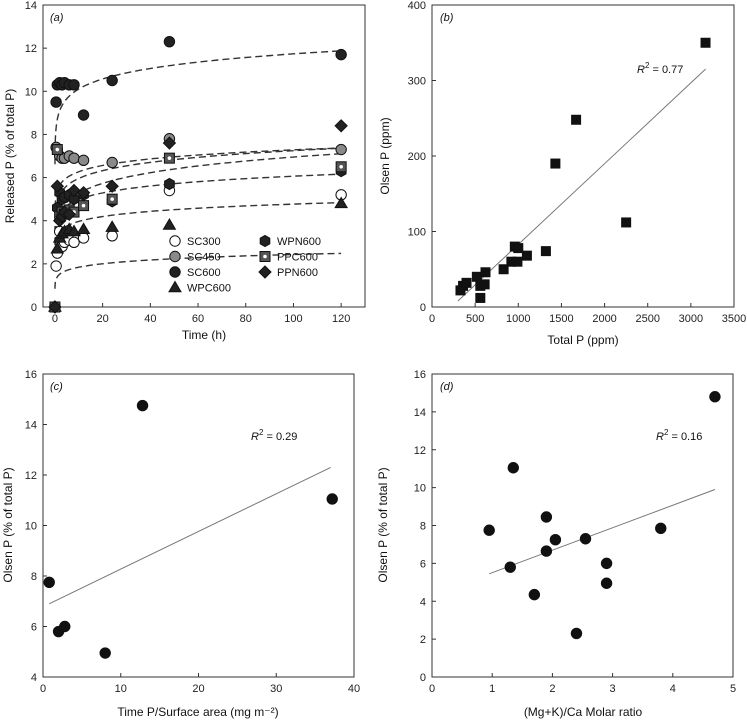 This screenshot has height=724, width=747. I want to click on legend-marker-sc300, so click(175, 241).